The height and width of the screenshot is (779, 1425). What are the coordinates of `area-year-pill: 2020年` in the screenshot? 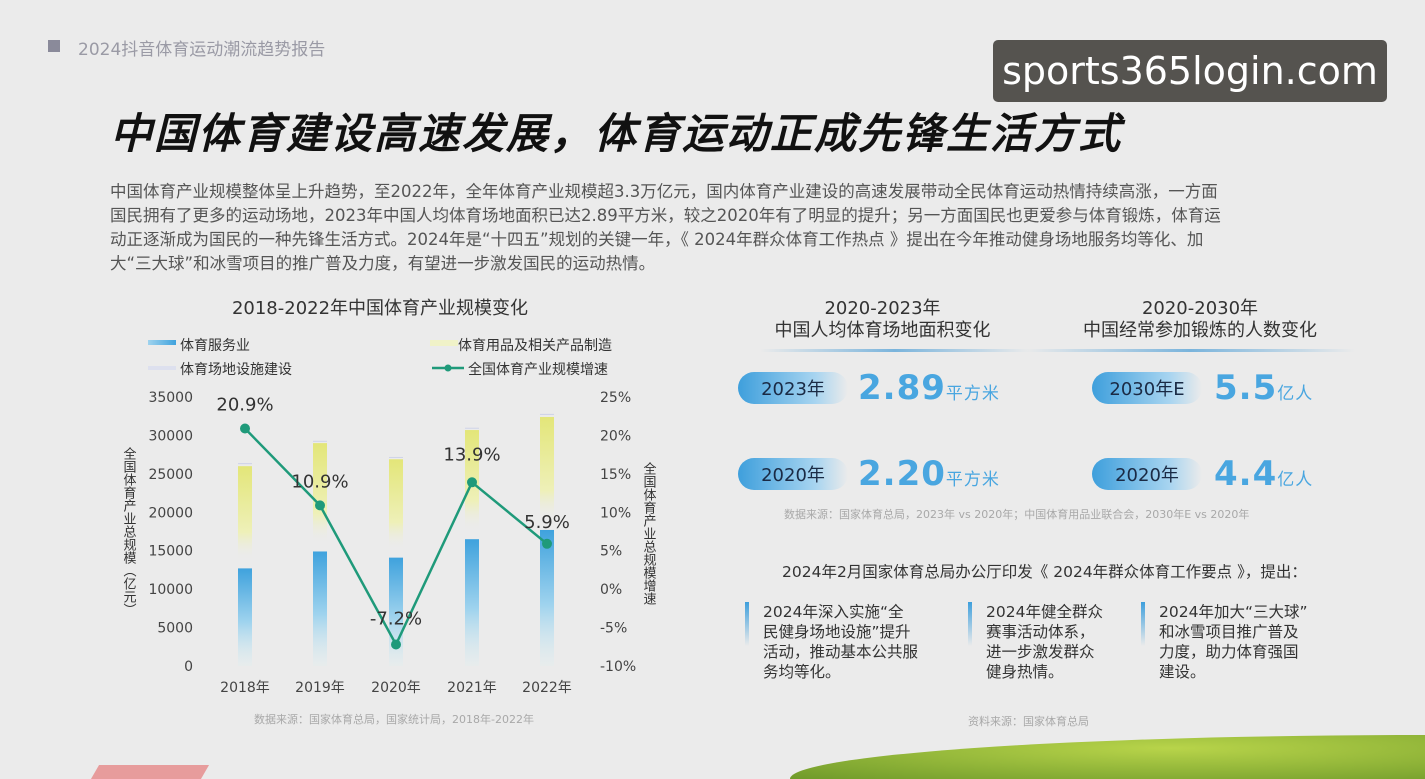 It's located at (793, 474).